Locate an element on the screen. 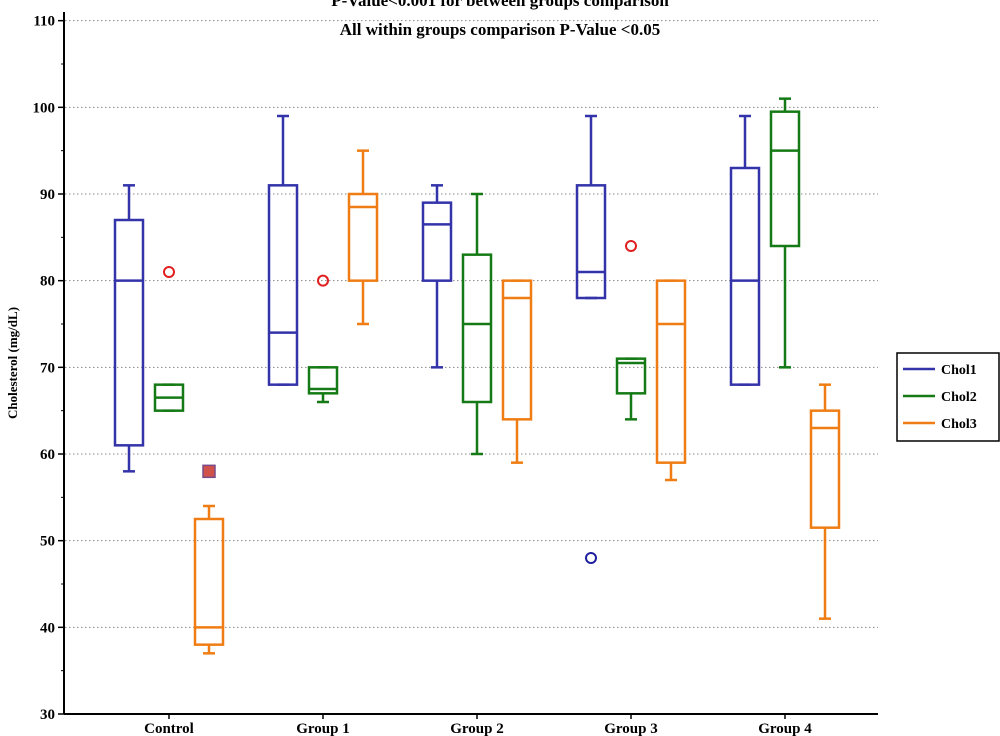 The height and width of the screenshot is (736, 1000). x-tick-label: Group 3 is located at coordinates (631, 728).